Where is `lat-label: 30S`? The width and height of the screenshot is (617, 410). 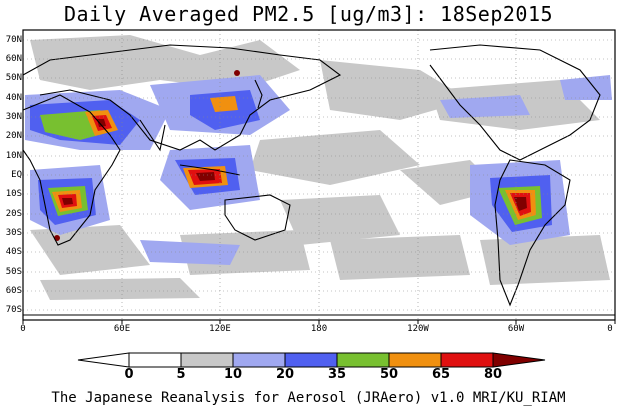
lat-label: 30S is located at coordinates (13, 233).